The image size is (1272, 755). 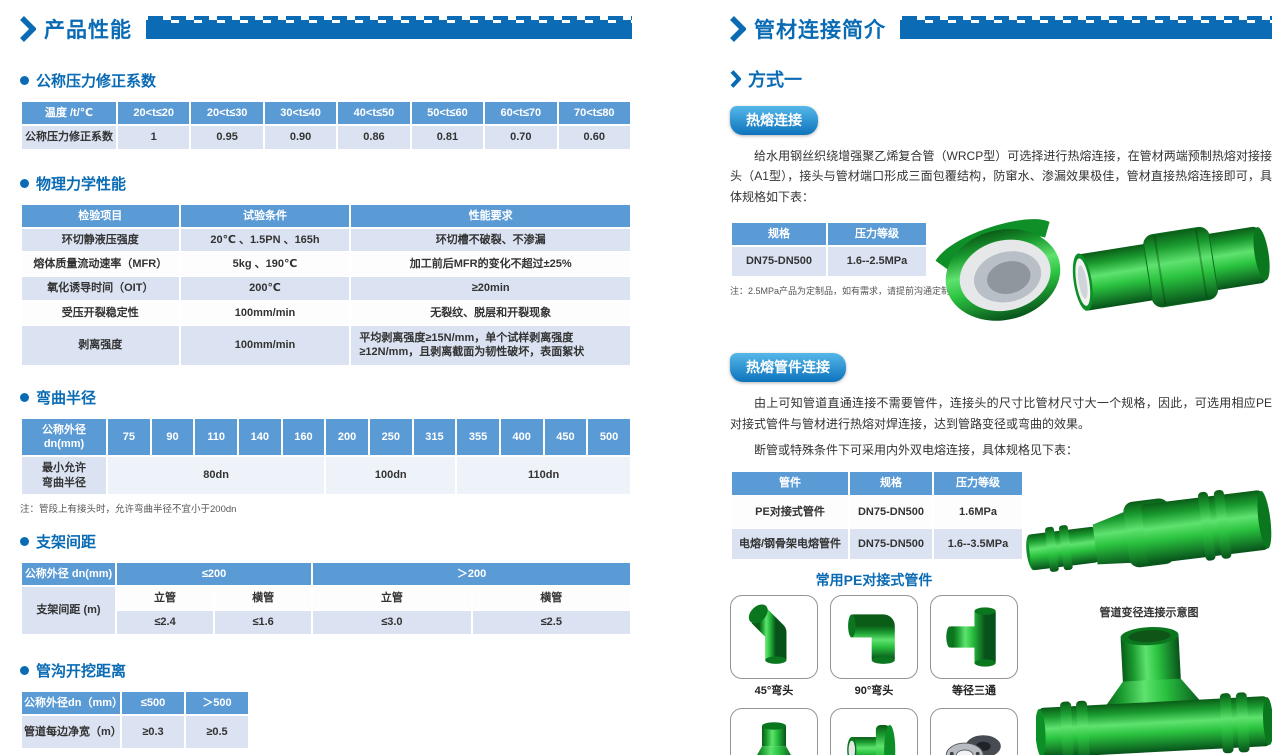 What do you see at coordinates (263, 622) in the screenshot?
I see `cell: ≤1.6` at bounding box center [263, 622].